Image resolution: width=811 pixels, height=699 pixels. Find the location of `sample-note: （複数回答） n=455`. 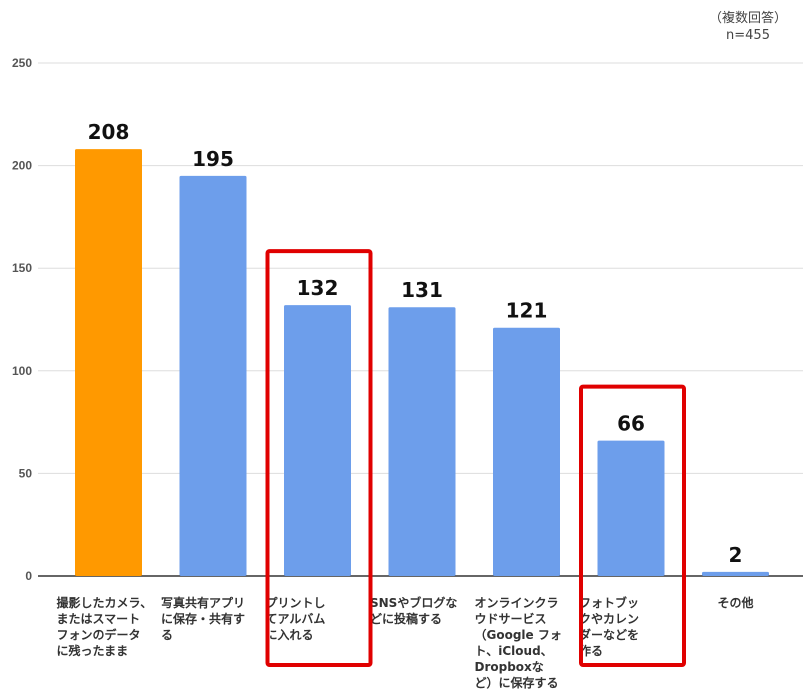

sample-note: （複数回答） n=455 is located at coordinates (748, 27).